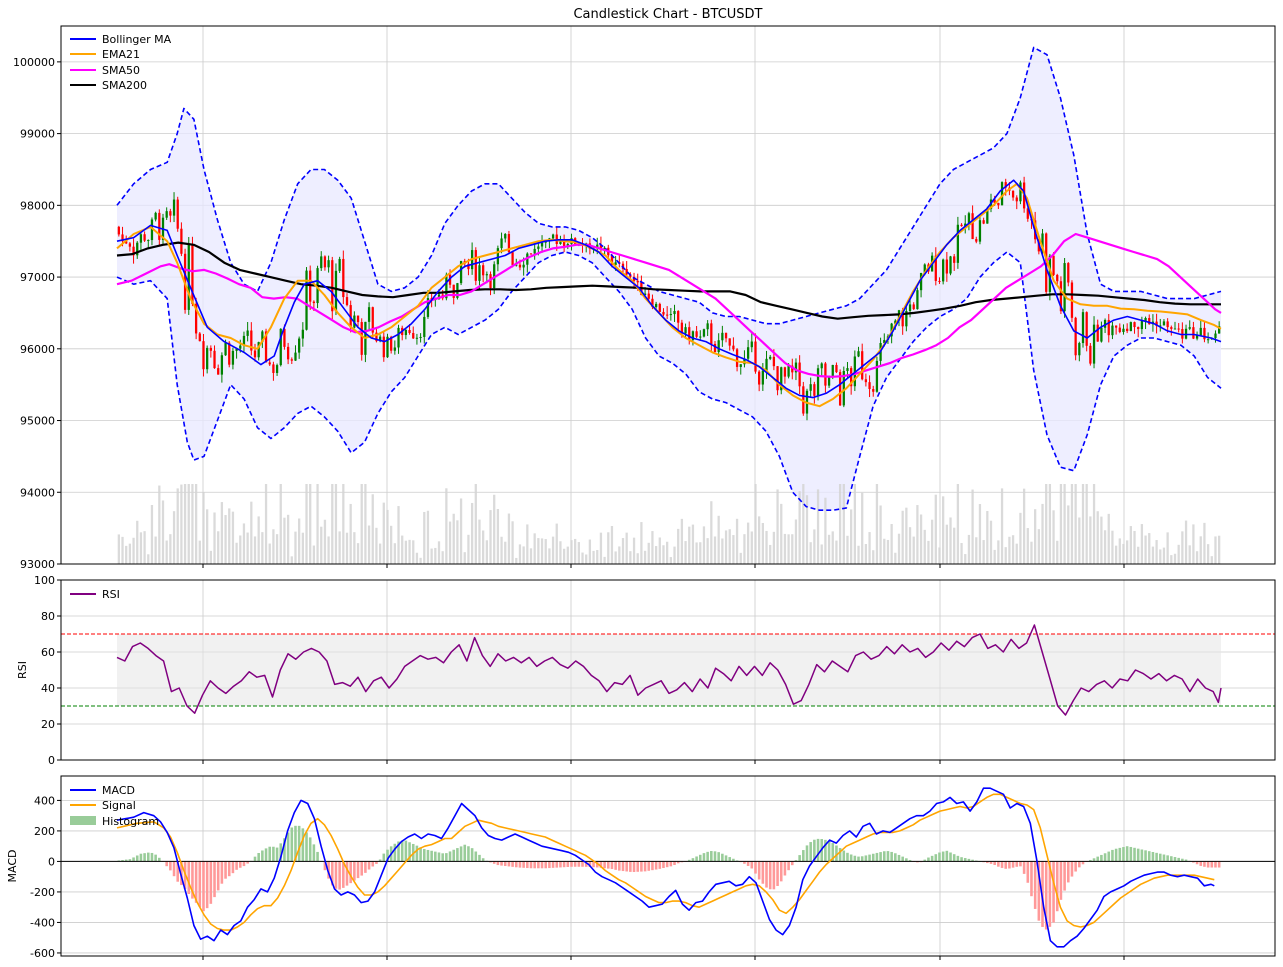 Image resolution: width=1283 pixels, height=967 pixels. I want to click on y-tick-label: 98000, so click(37, 205).